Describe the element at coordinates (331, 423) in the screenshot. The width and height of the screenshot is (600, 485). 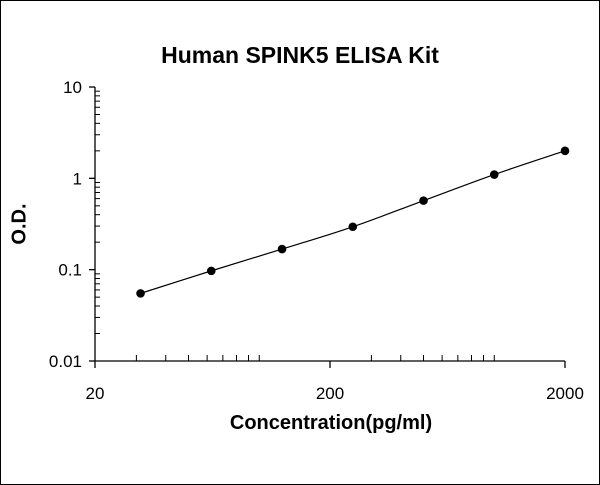
I see `x-axis-label: Concentration(pg/ml)` at that location.